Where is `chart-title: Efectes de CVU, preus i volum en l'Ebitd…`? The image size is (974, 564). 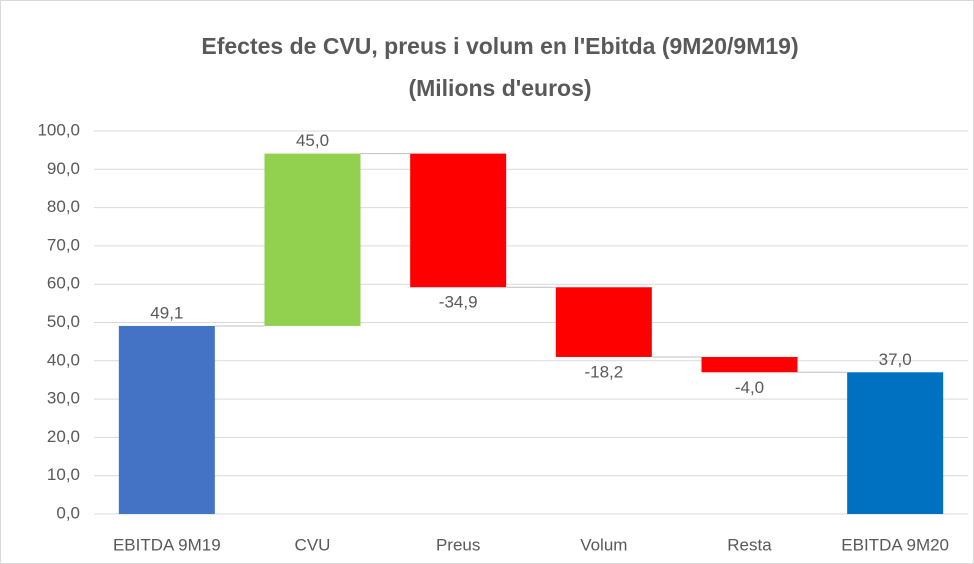
chart-title: Efectes de CVU, preus i volum en l'Ebitd… is located at coordinates (499, 46).